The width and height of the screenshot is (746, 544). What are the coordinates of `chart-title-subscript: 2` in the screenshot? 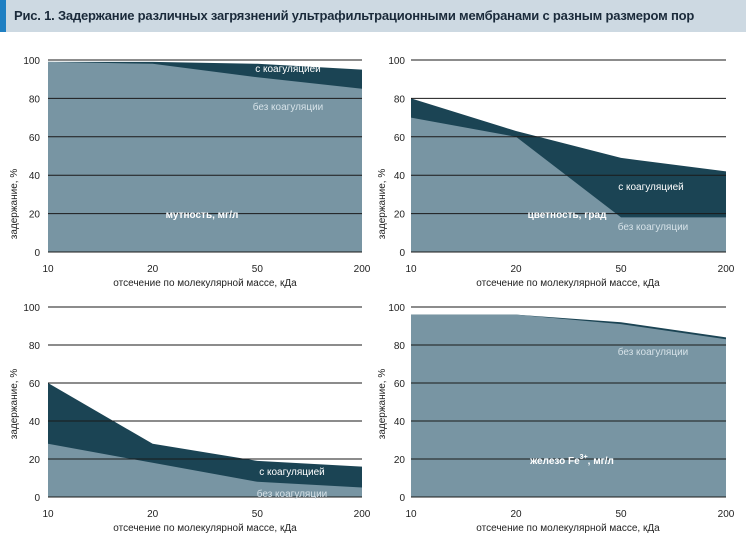 It's located at (243, 438).